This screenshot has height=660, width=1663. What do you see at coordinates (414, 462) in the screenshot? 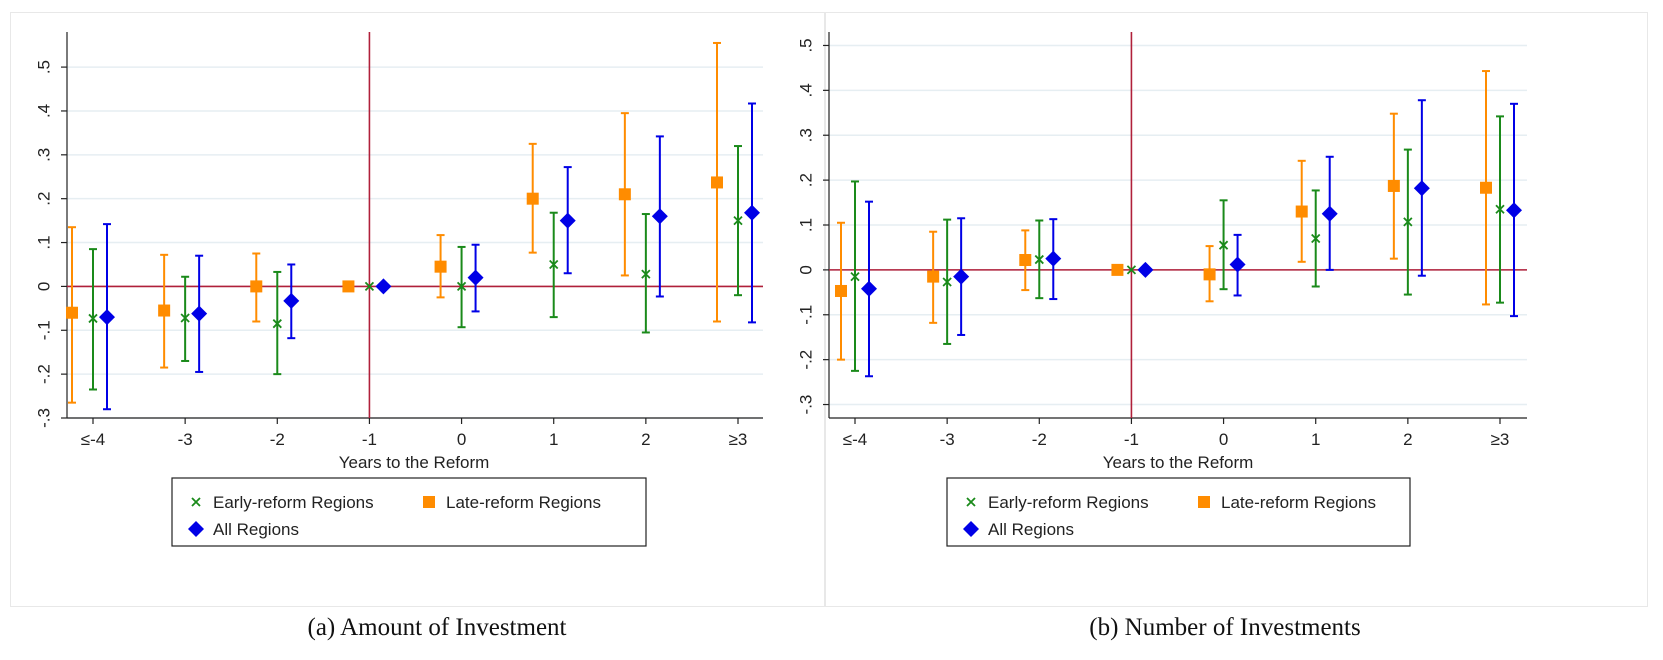
I see `x-axis-title: Years to the Reform` at bounding box center [414, 462].